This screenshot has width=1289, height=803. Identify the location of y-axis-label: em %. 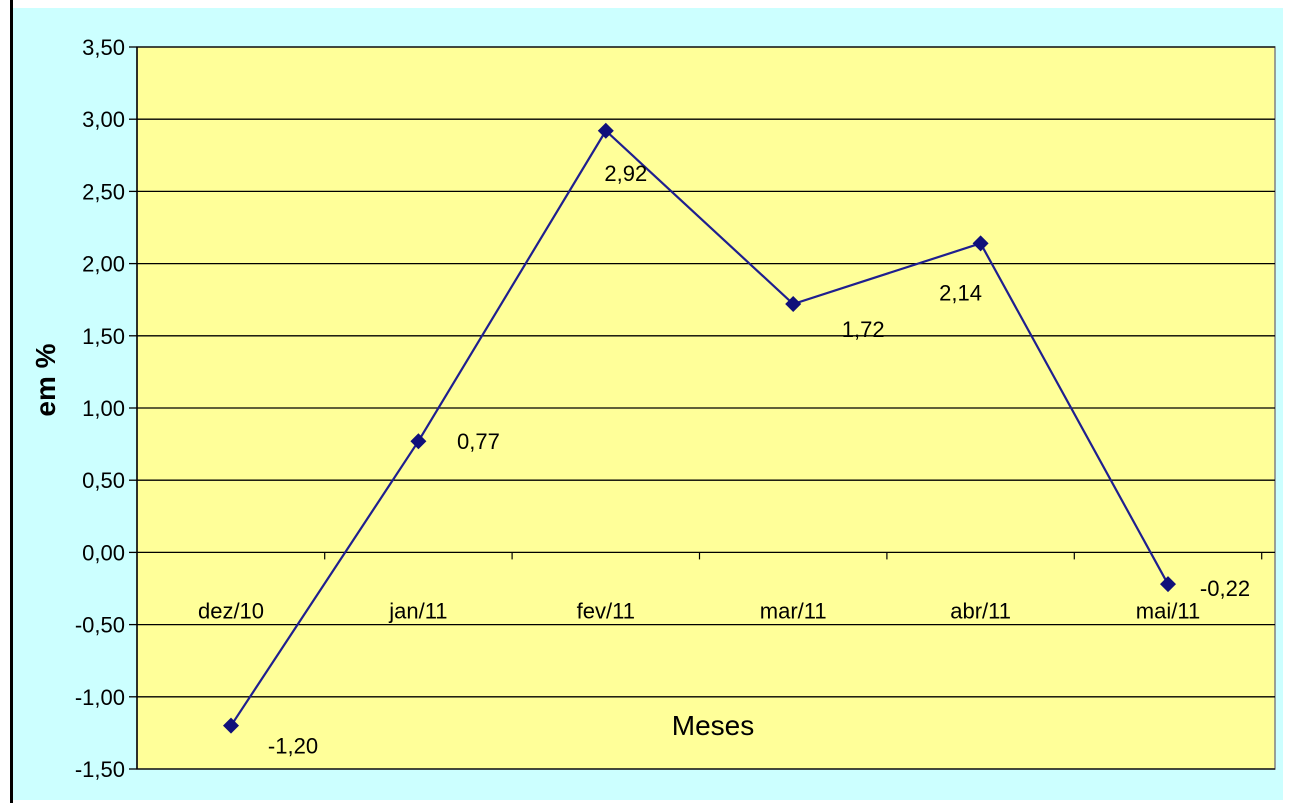
(45, 379).